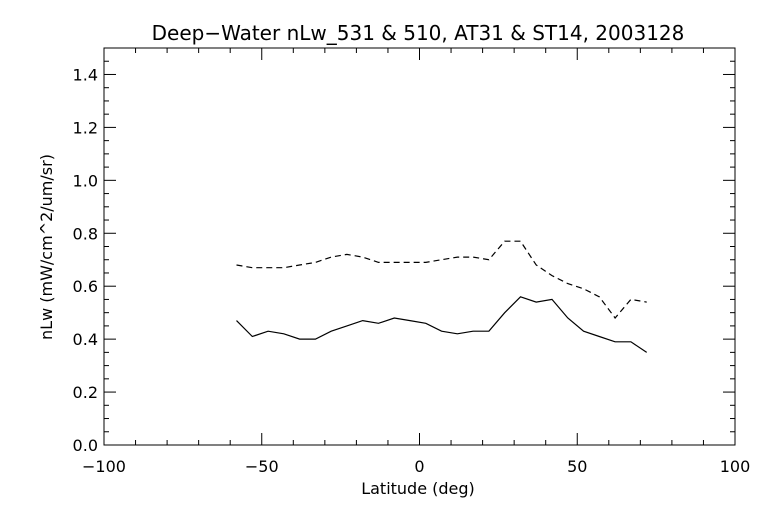  What do you see at coordinates (104, 466) in the screenshot?
I see `x-tick-label: −100` at bounding box center [104, 466].